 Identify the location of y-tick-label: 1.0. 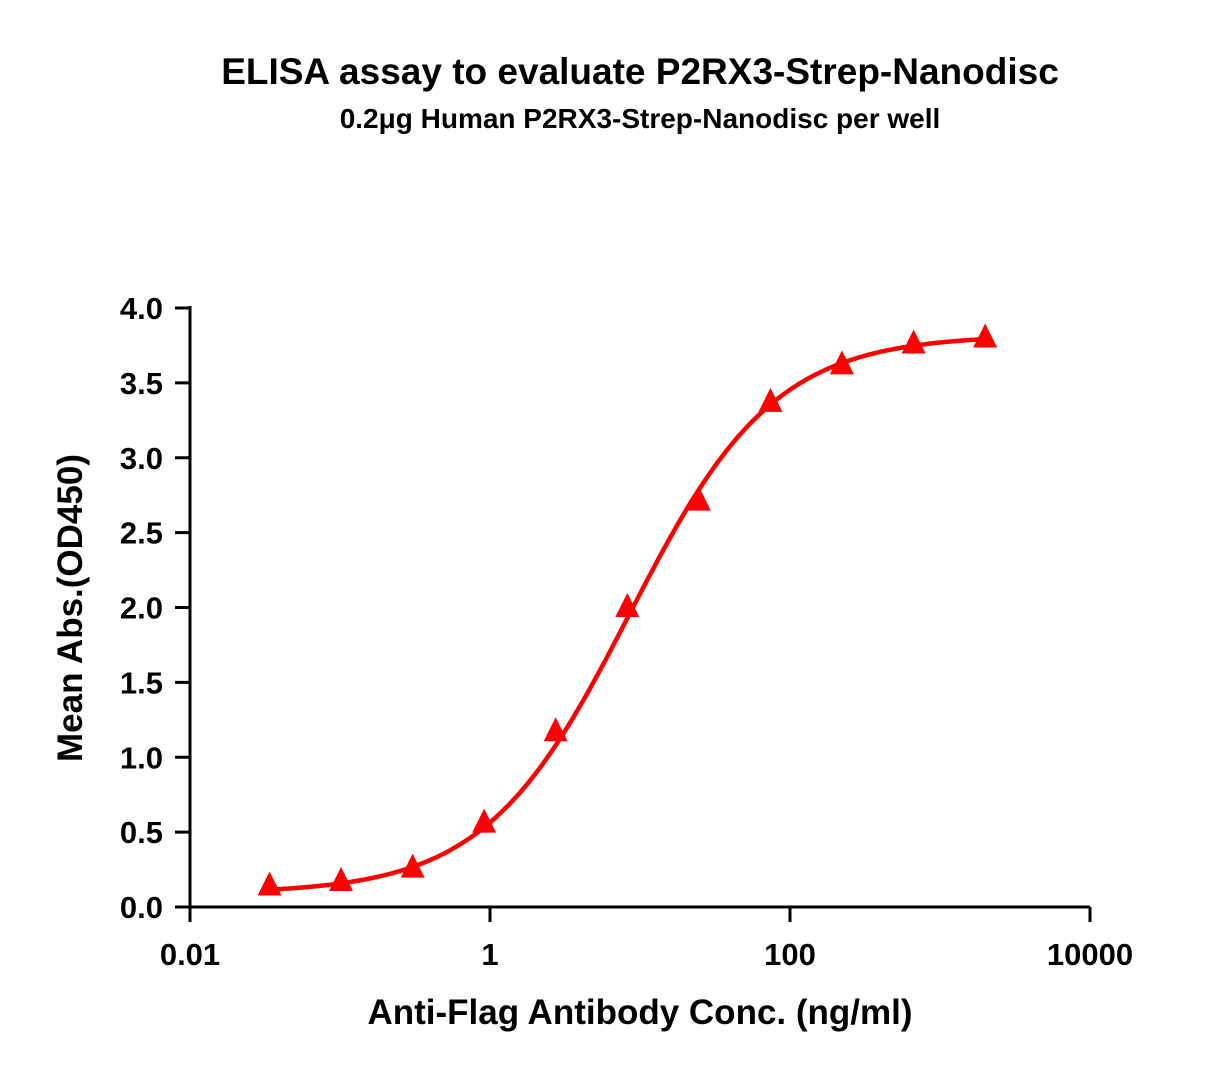
(141, 757).